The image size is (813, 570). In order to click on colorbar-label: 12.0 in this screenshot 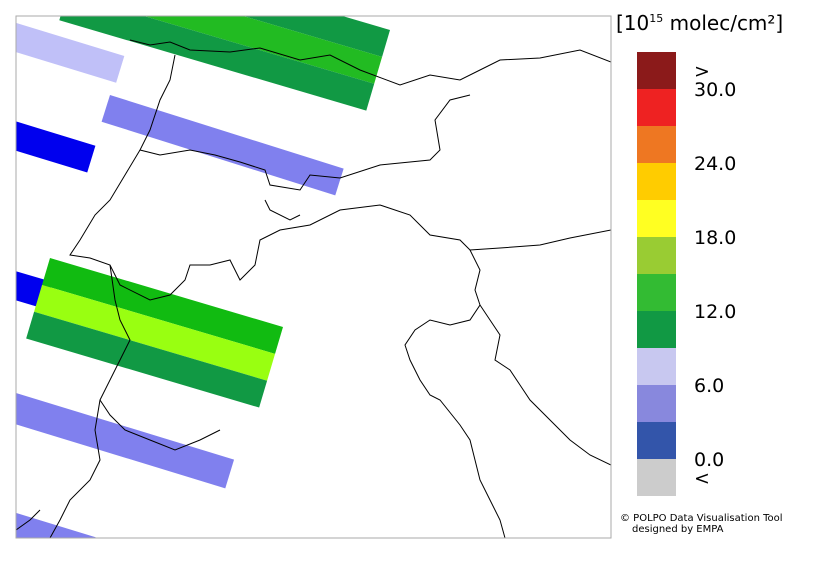, I will do `click(715, 312)`.